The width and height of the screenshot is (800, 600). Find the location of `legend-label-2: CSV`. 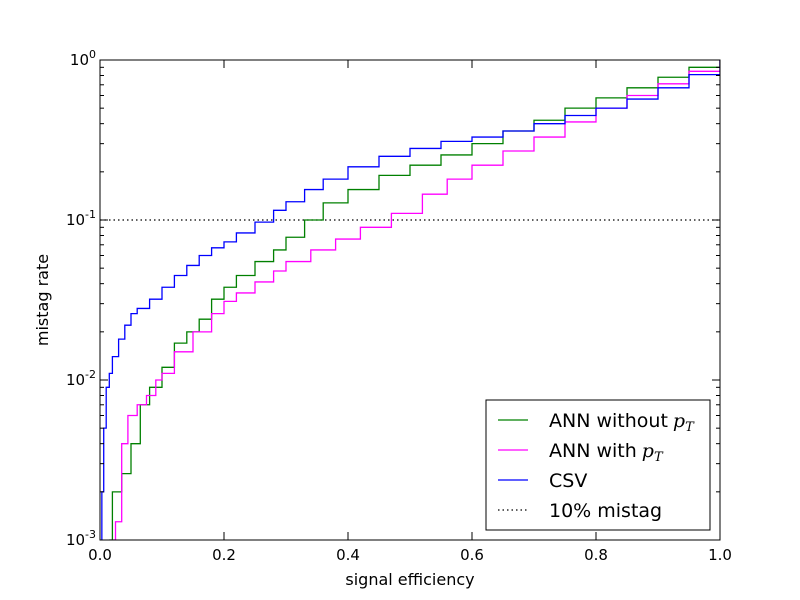

legend-label-2: CSV is located at coordinates (568, 481).